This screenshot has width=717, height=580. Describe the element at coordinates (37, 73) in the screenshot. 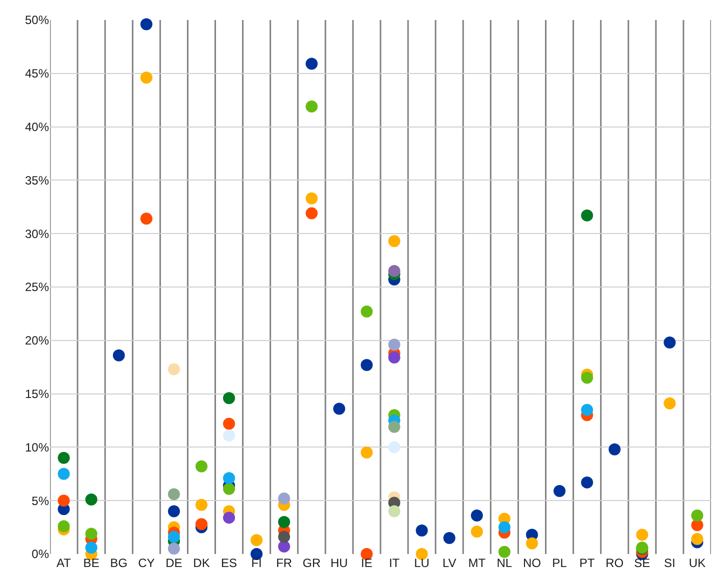

I see `y-tick-label: 45%` at that location.